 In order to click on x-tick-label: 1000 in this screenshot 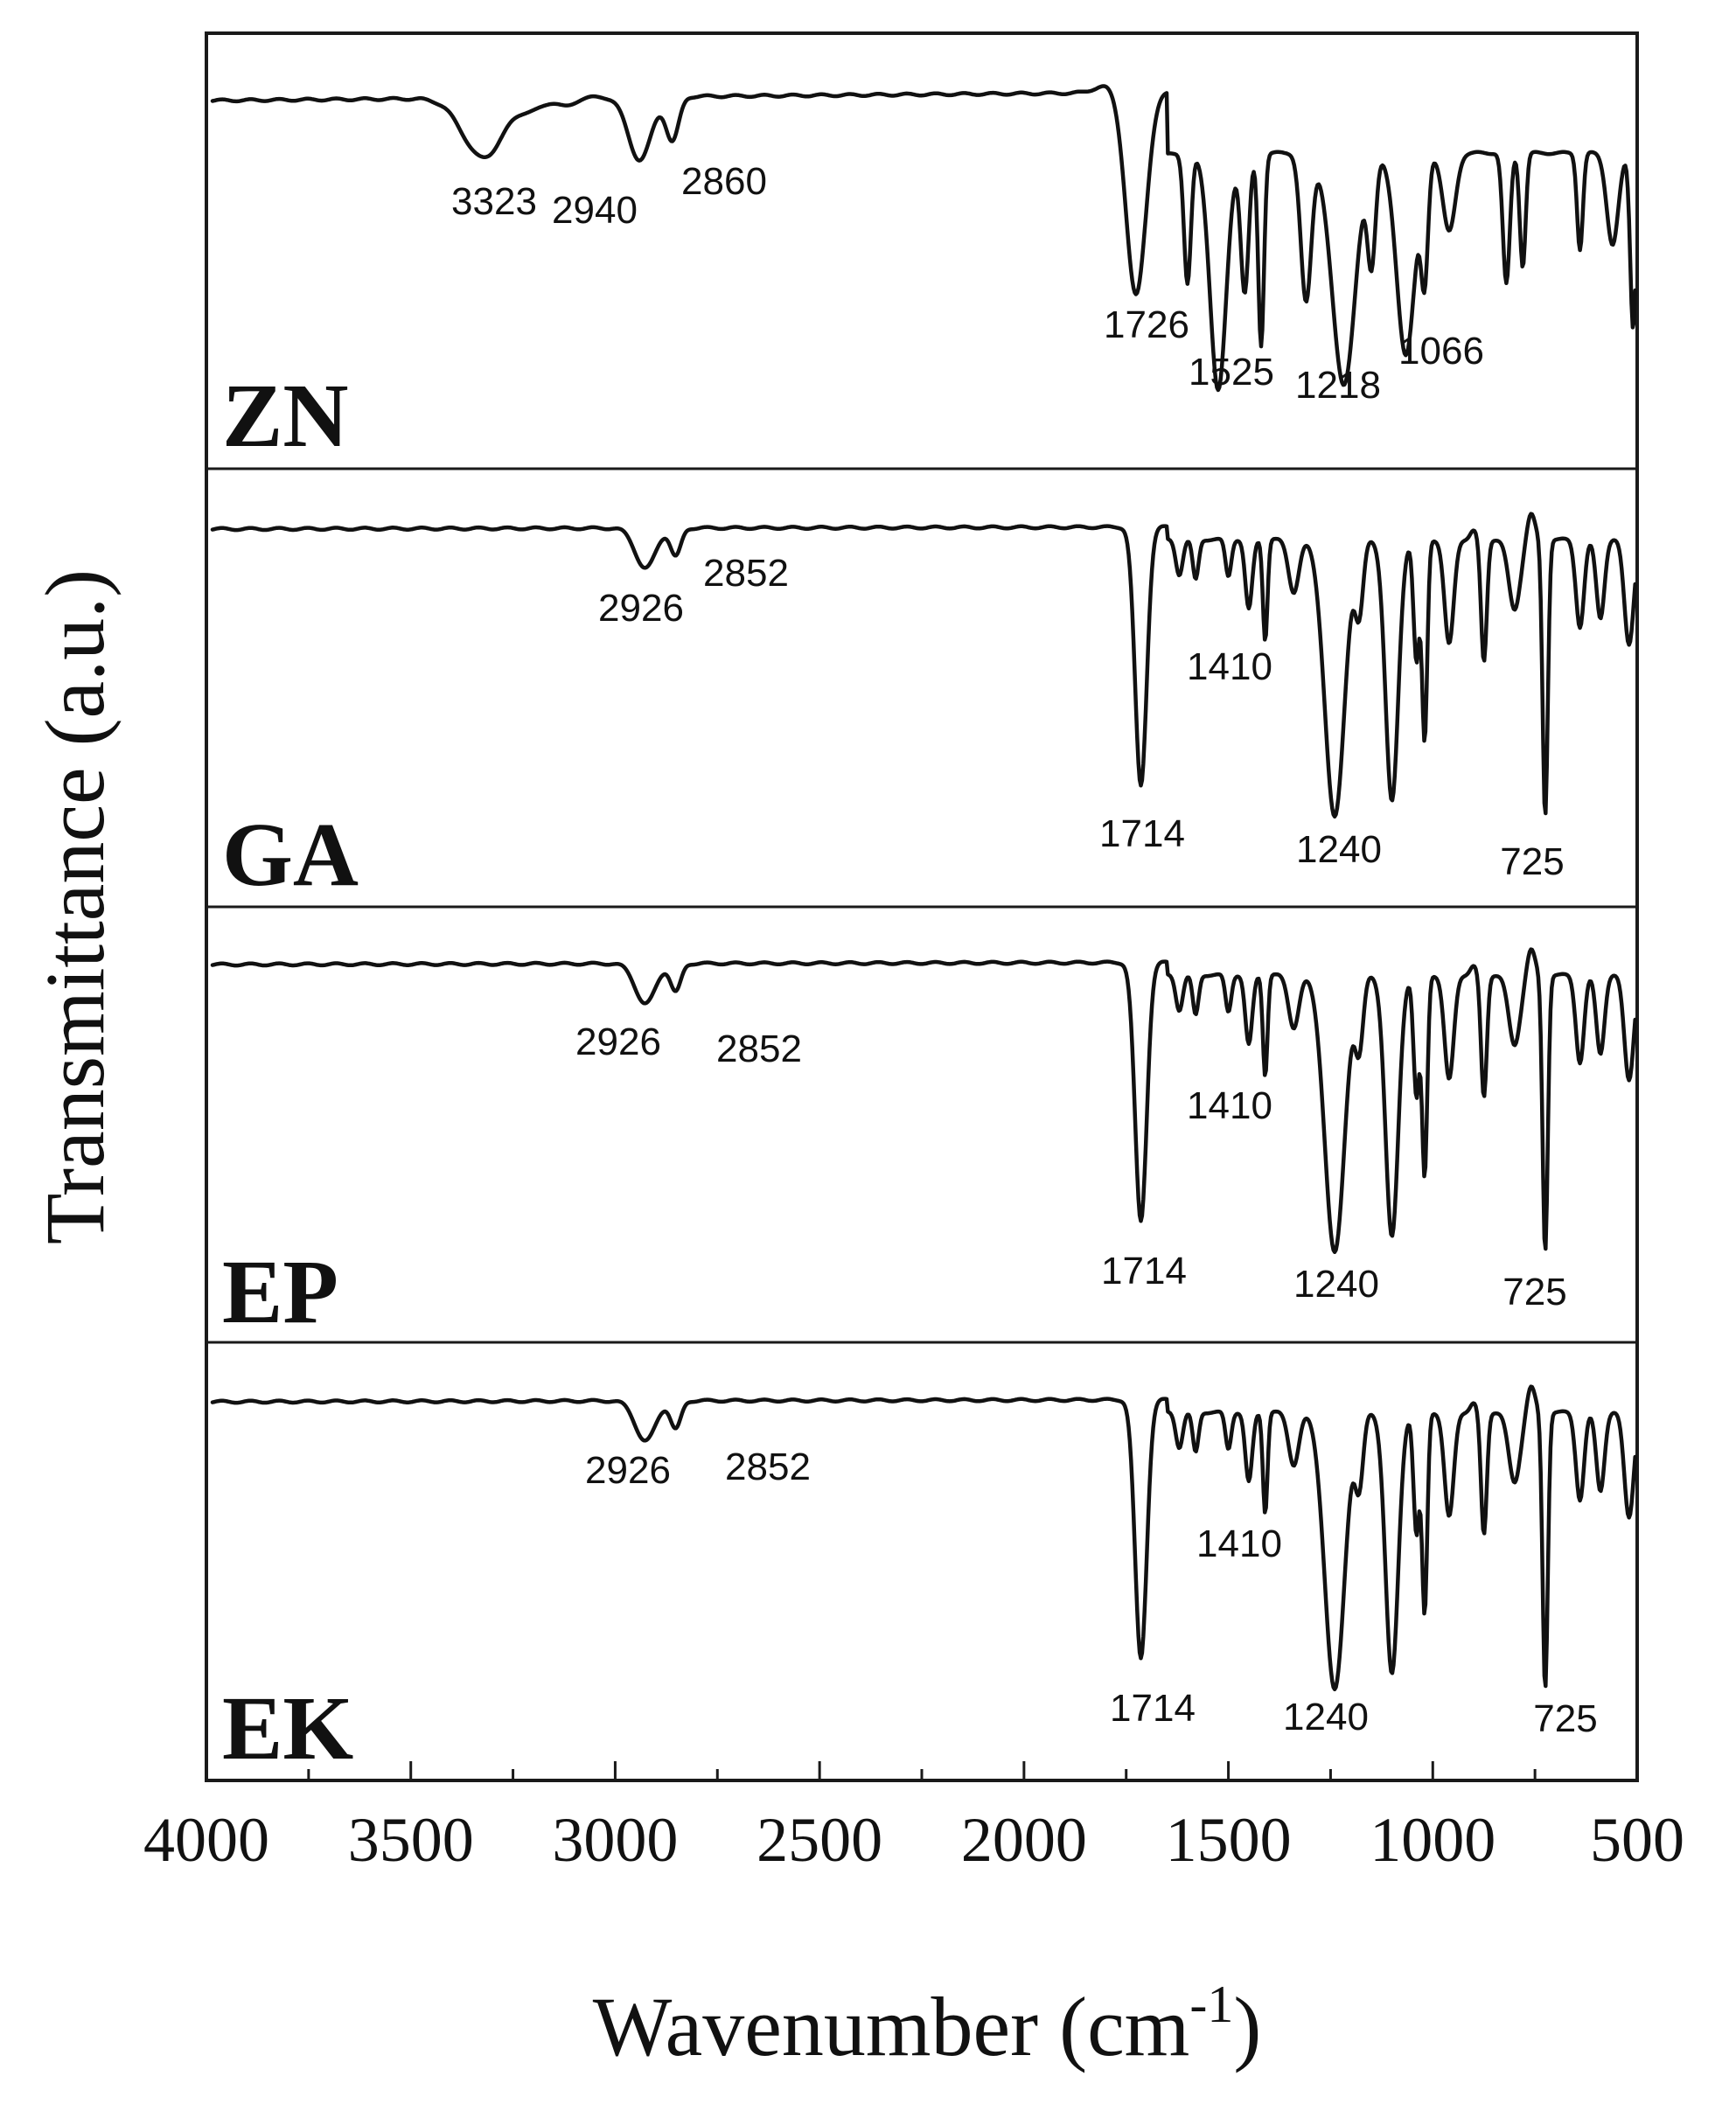, I will do `click(1432, 1840)`.